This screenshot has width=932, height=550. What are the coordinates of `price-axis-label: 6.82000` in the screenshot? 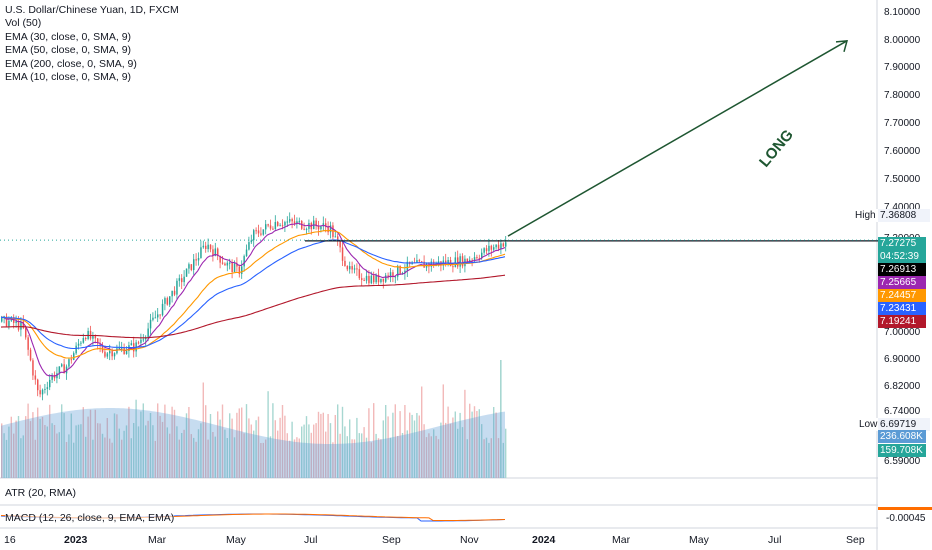 It's located at (902, 386).